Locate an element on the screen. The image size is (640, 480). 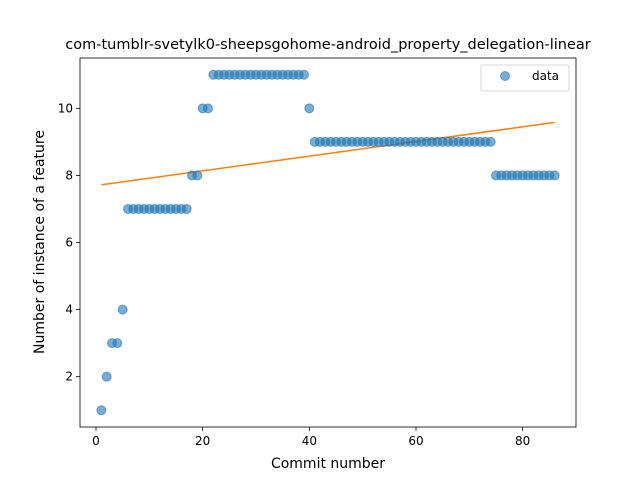
y-tick-label: 4 is located at coordinates (69, 310).